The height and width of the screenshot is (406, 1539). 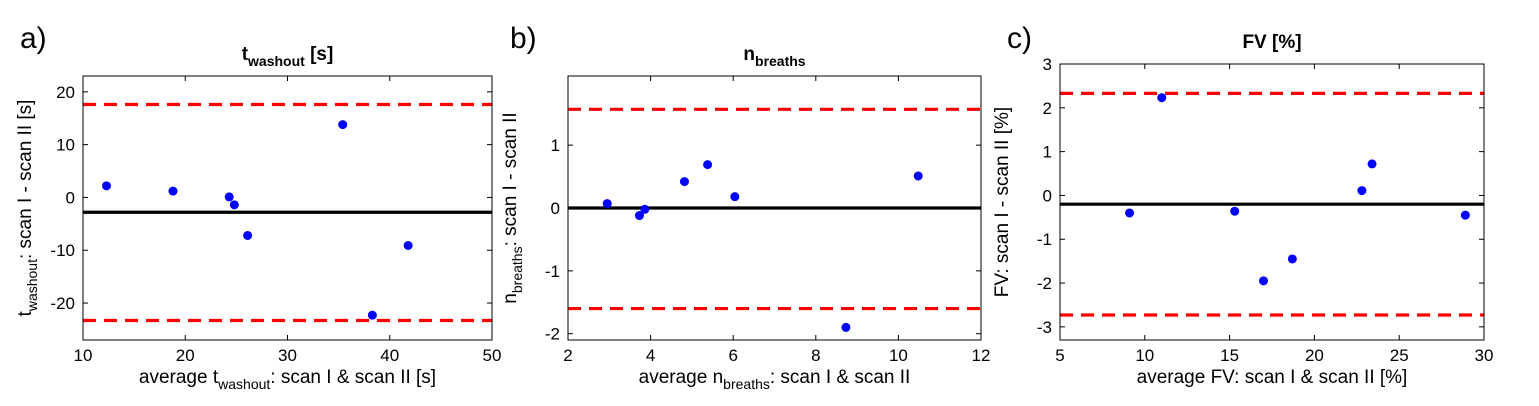 What do you see at coordinates (1399, 355) in the screenshot?
I see `x-tick-label: 25` at bounding box center [1399, 355].